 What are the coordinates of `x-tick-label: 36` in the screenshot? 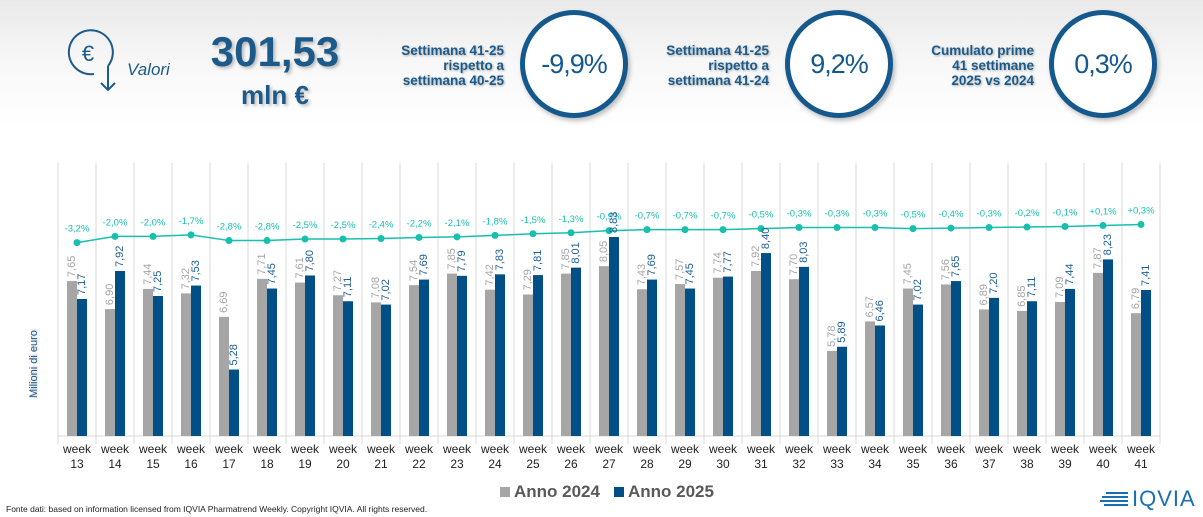 It's located at (951, 464).